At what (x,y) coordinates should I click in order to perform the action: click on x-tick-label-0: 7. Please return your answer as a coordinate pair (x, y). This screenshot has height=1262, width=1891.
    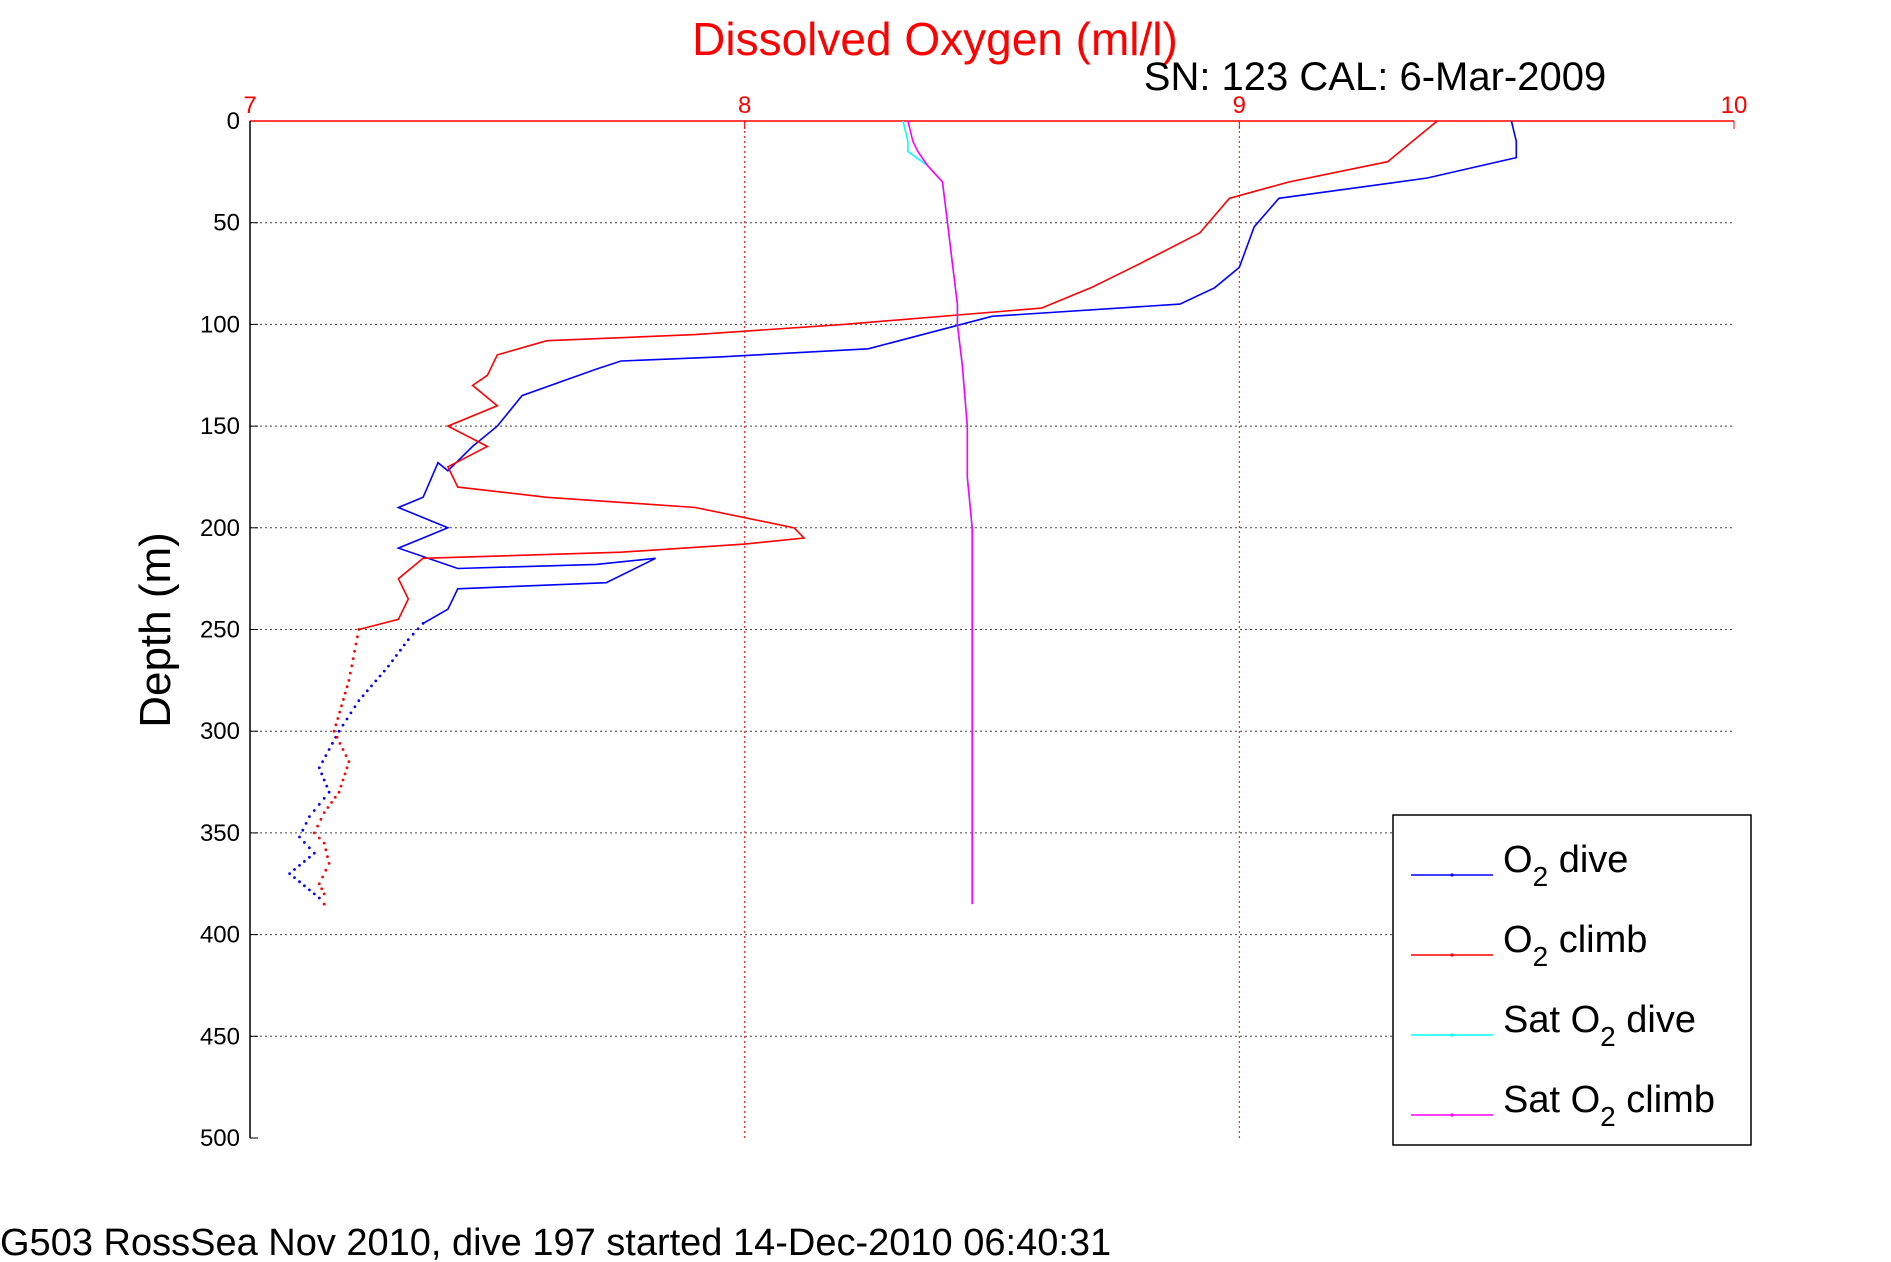
    Looking at the image, I should click on (249, 105).